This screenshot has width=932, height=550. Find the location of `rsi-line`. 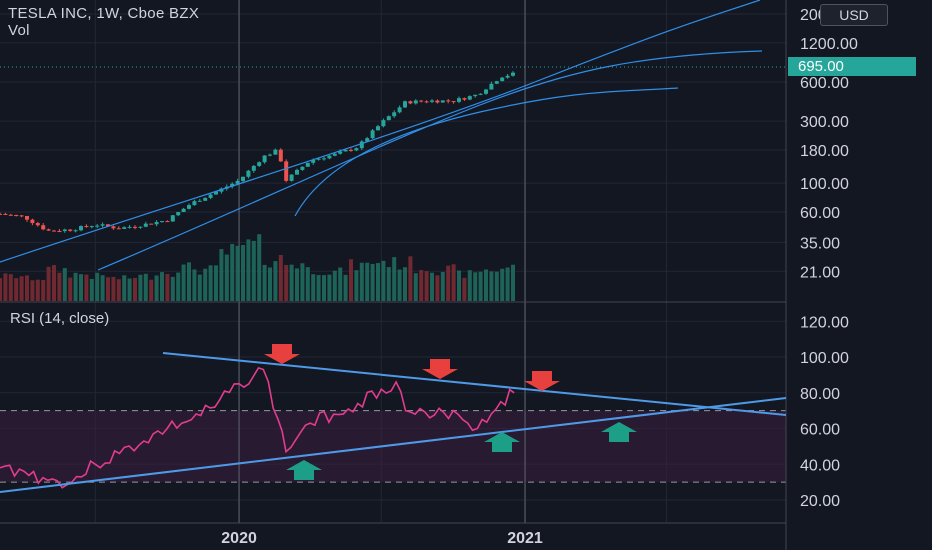

rsi-line is located at coordinates (257, 427).